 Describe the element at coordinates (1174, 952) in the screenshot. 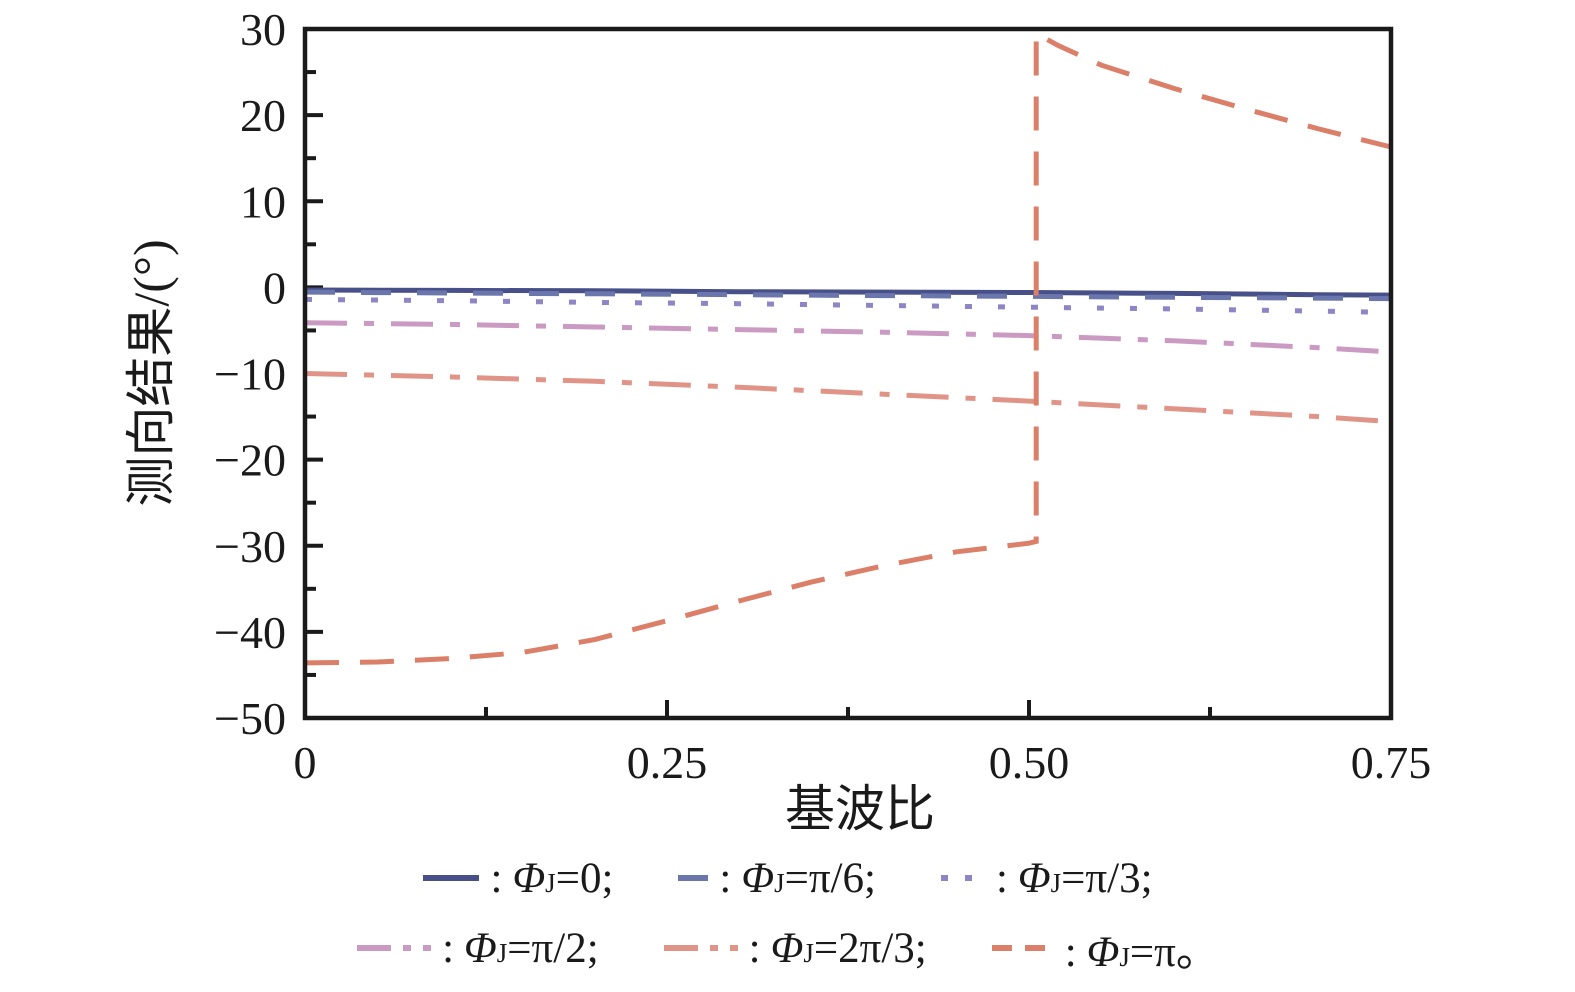

I see `legend-value-text: =π。` at that location.